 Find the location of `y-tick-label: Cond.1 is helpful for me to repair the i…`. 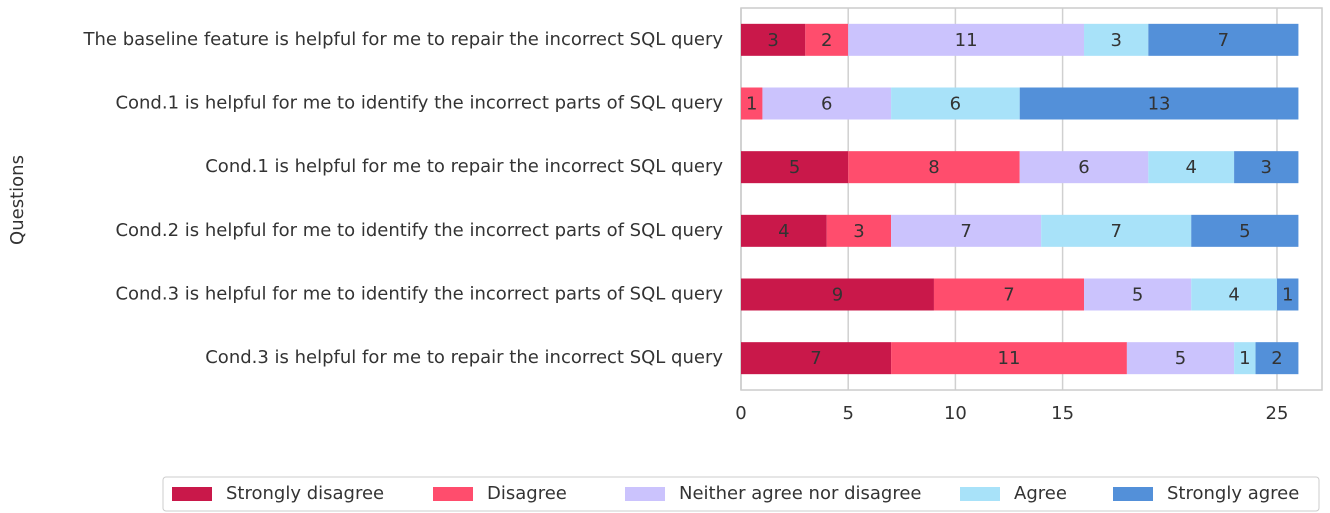

y-tick-label: Cond.1 is helpful for me to repair the i… is located at coordinates (464, 166).